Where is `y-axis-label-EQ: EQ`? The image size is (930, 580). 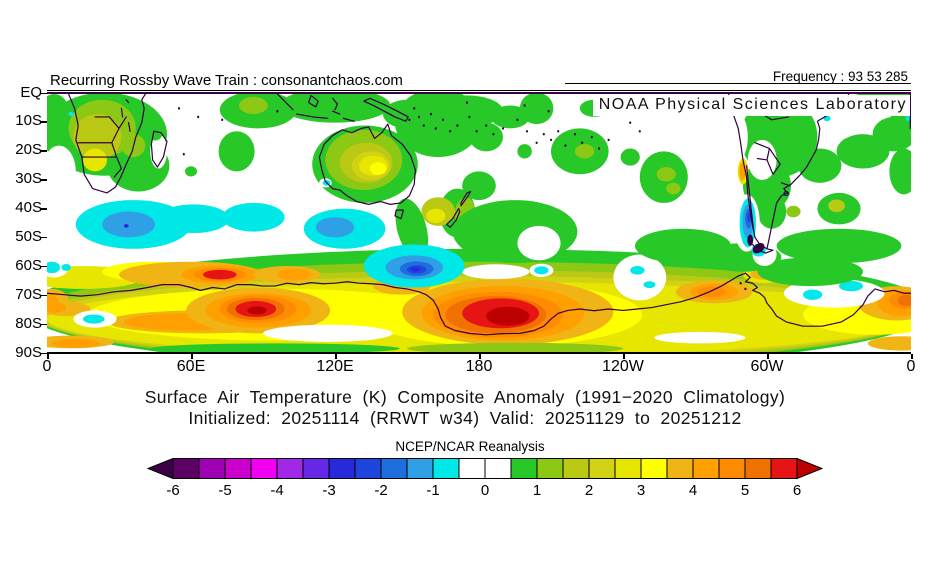 y-axis-label-EQ: EQ is located at coordinates (31, 92).